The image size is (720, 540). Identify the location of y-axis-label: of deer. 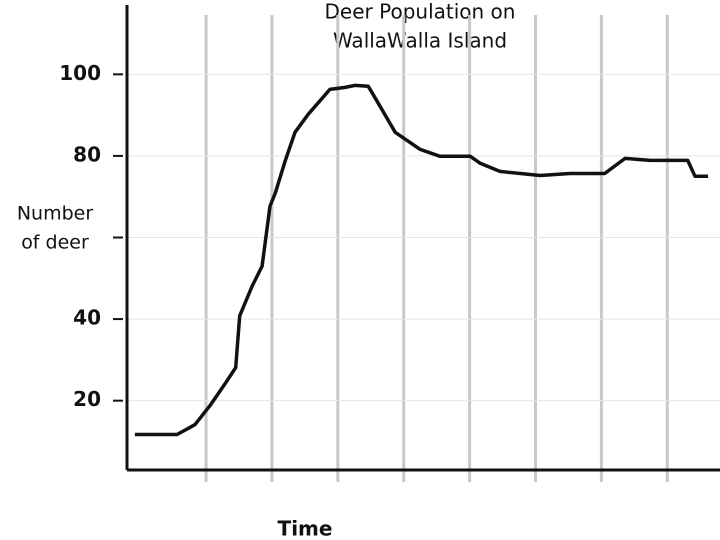
(55, 243).